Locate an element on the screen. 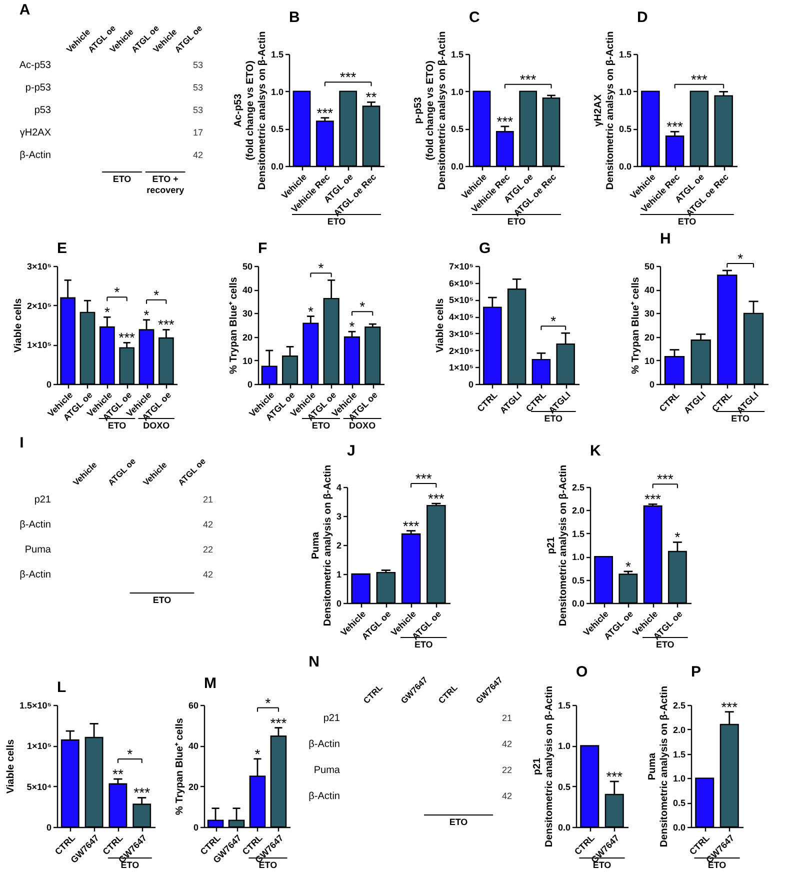  y-tick-label: 2.0 is located at coordinates (578, 511).